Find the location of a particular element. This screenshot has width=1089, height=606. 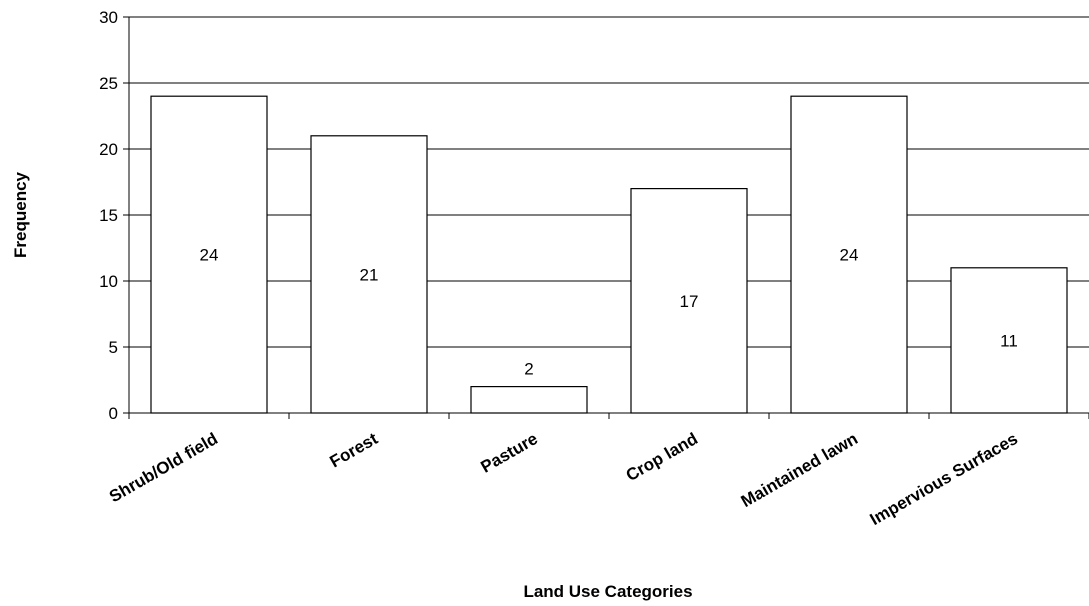

y-tick-label: 30 is located at coordinates (108, 17).